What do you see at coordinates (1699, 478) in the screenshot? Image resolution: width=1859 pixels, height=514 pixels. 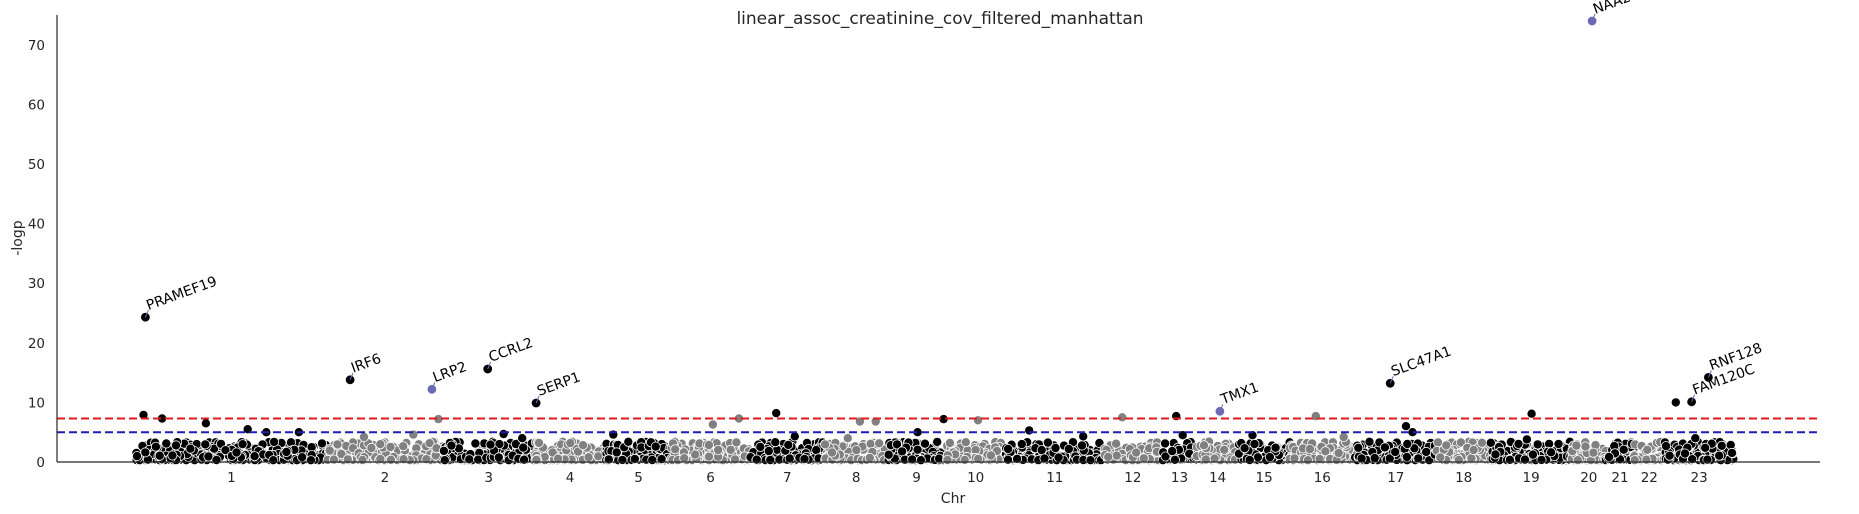 I see `x-tick-label: 23` at bounding box center [1699, 478].